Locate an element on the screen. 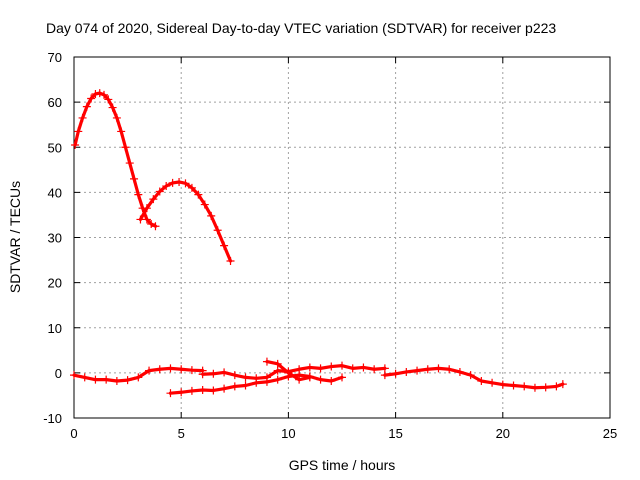 The width and height of the screenshot is (640, 480). series-low-track-e is located at coordinates (473, 378).